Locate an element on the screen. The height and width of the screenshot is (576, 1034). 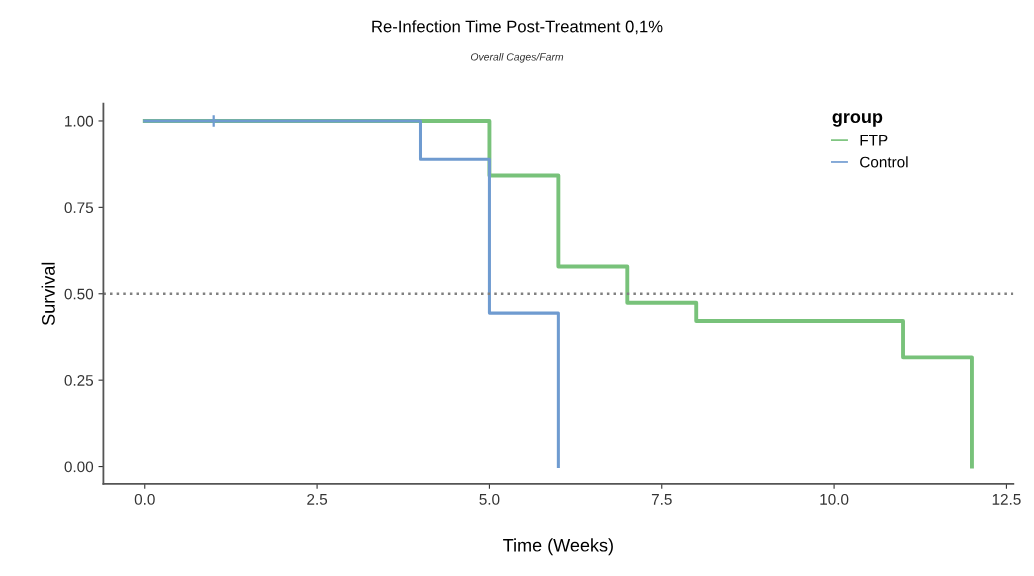
x-tick-label: 0.0 is located at coordinates (144, 499).